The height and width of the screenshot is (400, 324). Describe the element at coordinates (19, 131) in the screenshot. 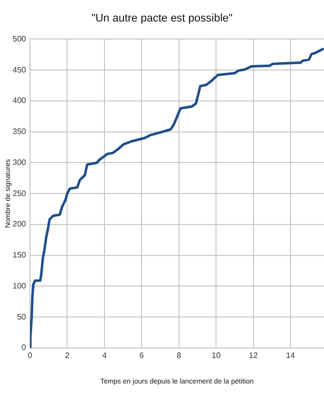

I see `y-tick-label: 350` at that location.